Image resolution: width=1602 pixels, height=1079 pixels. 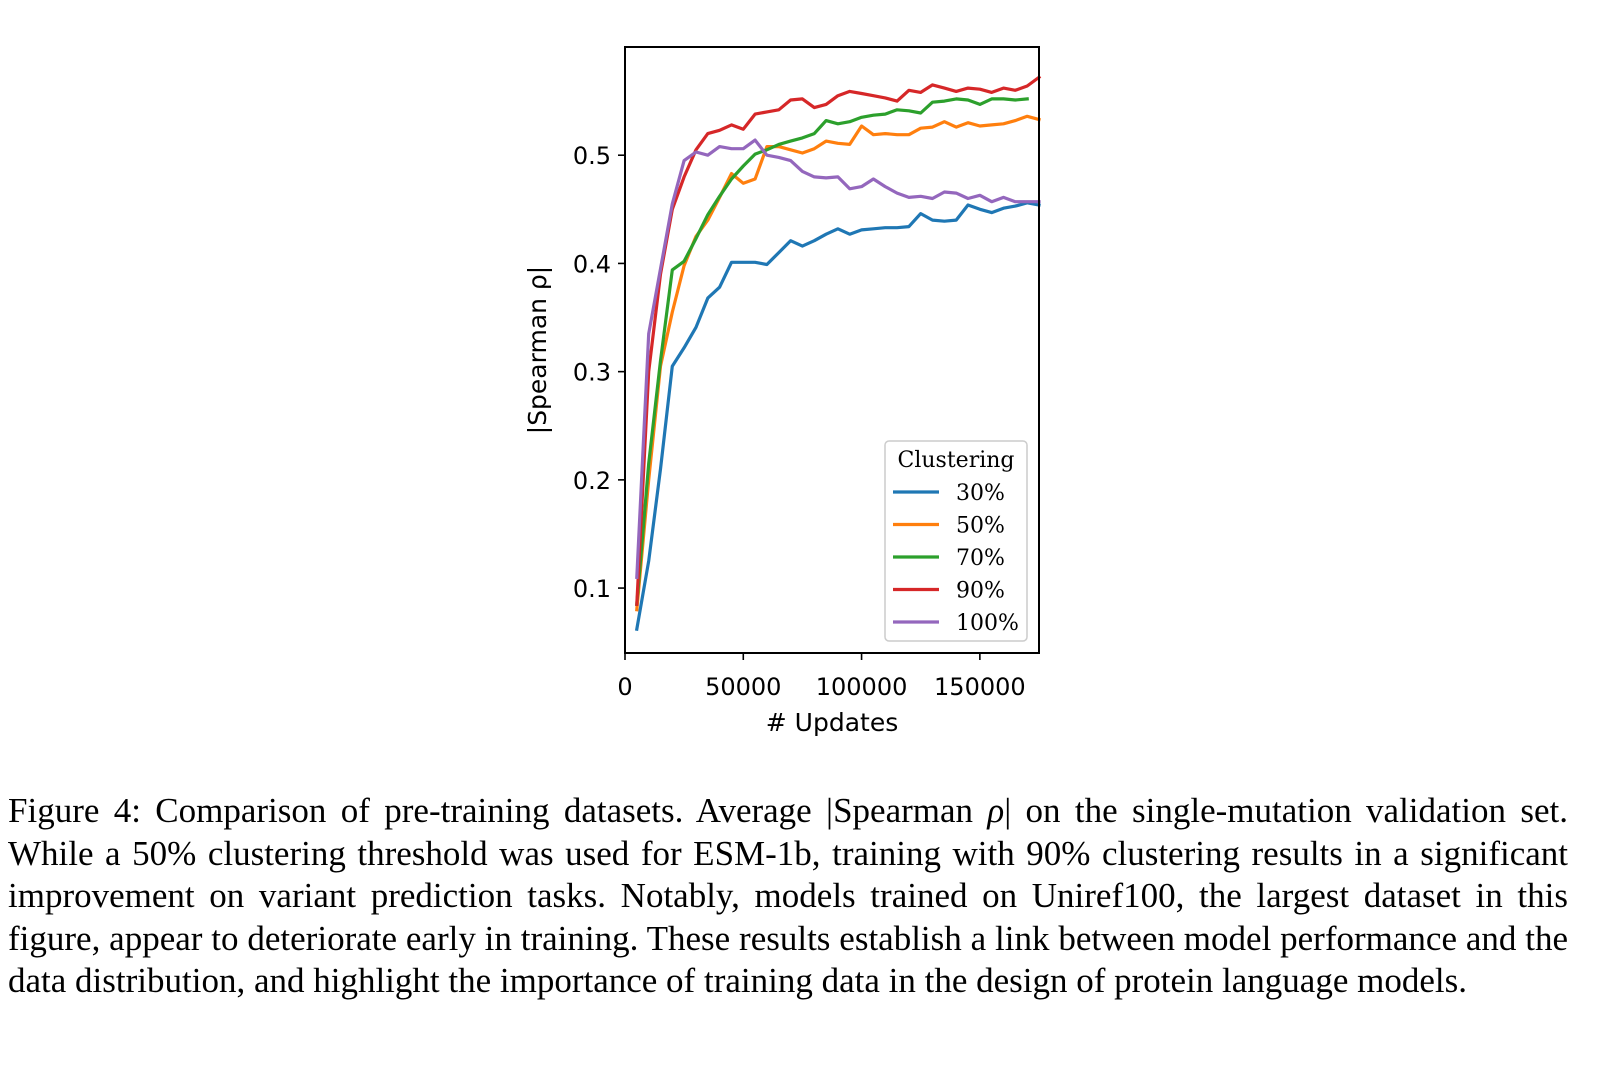 What do you see at coordinates (980, 591) in the screenshot?
I see `legend-label-90pct: 90%` at bounding box center [980, 591].